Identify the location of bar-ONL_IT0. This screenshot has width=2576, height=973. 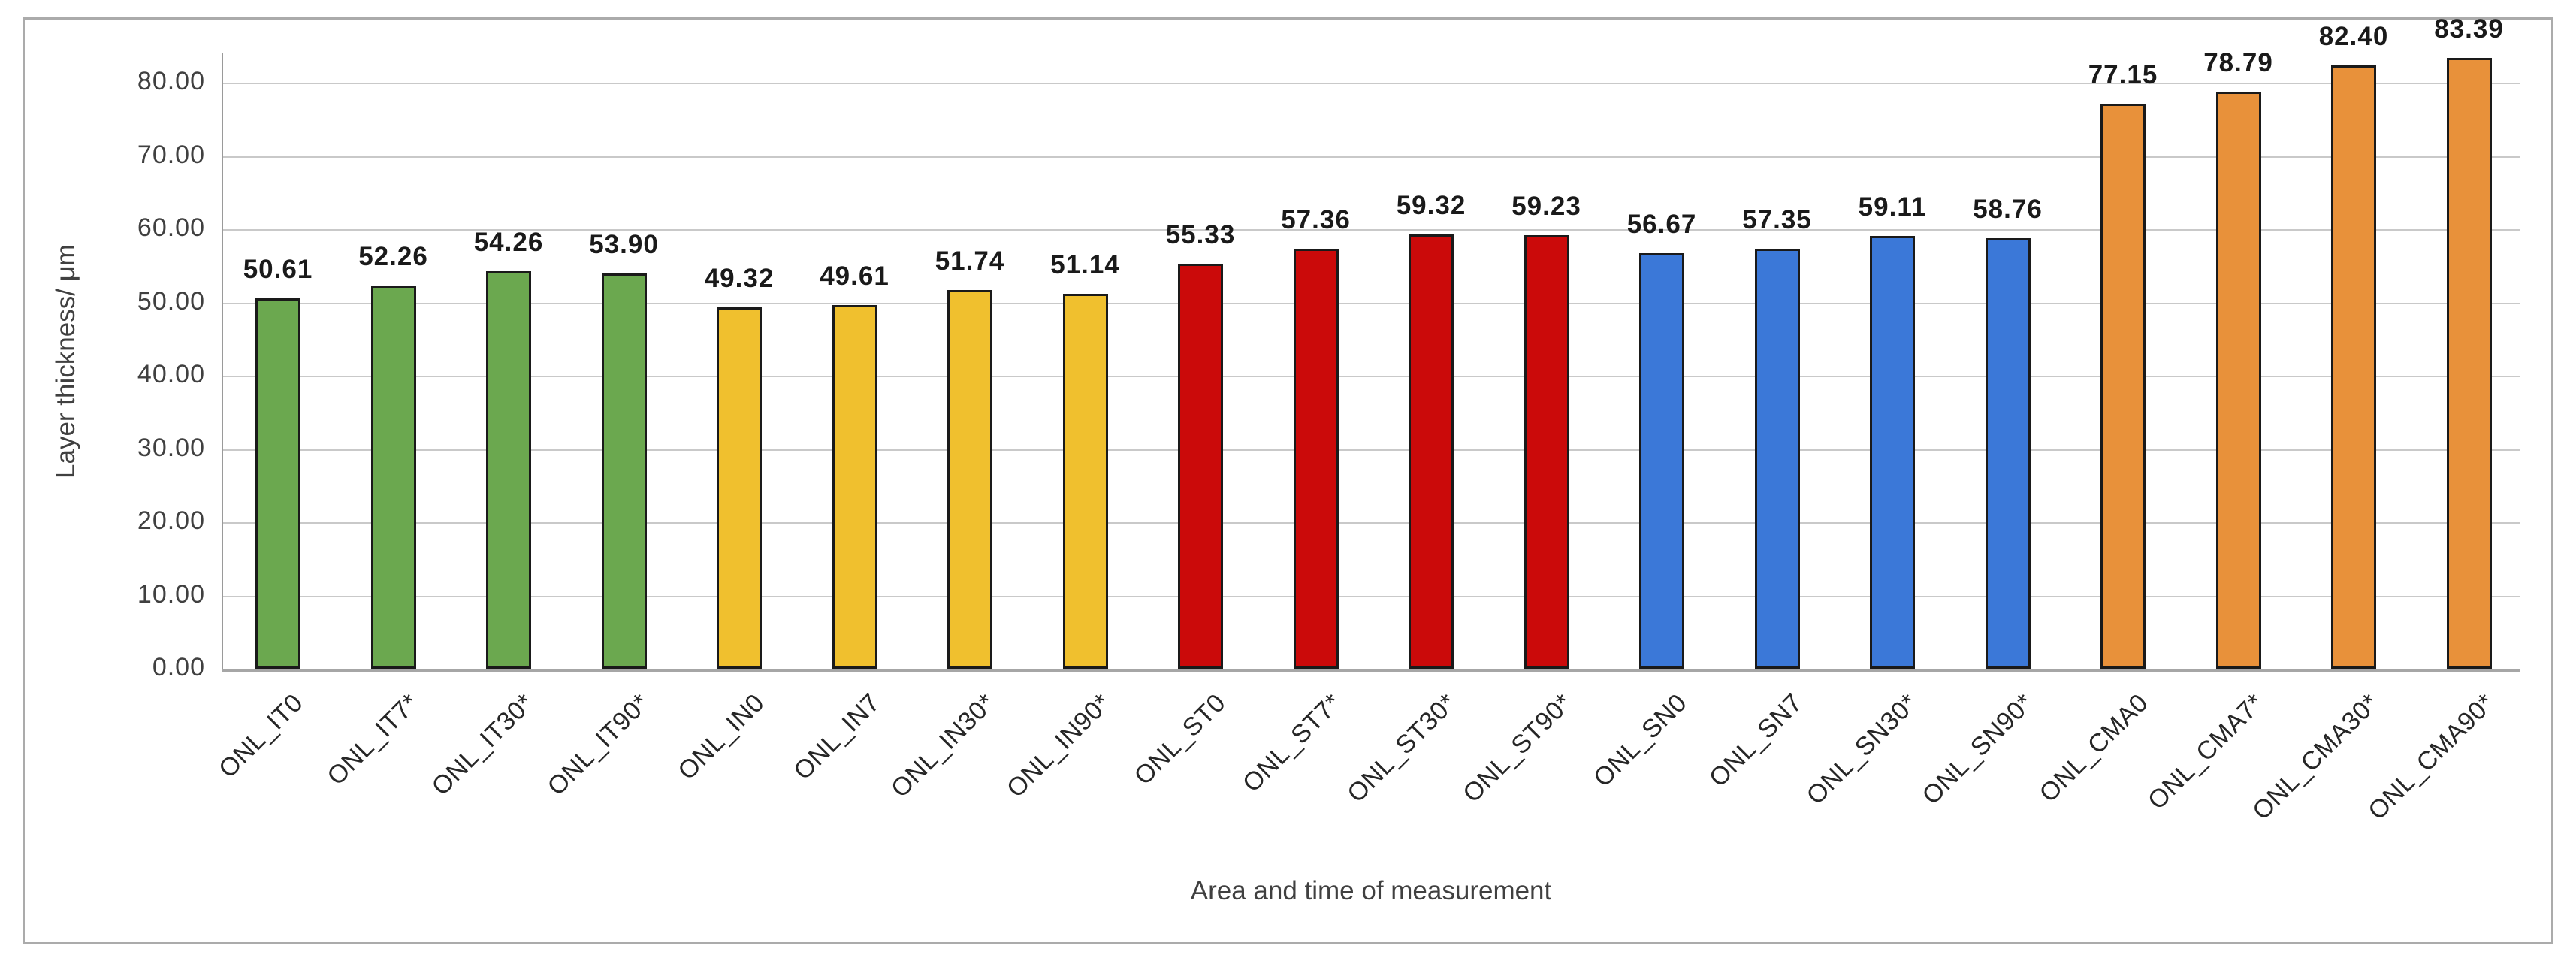
(277, 483).